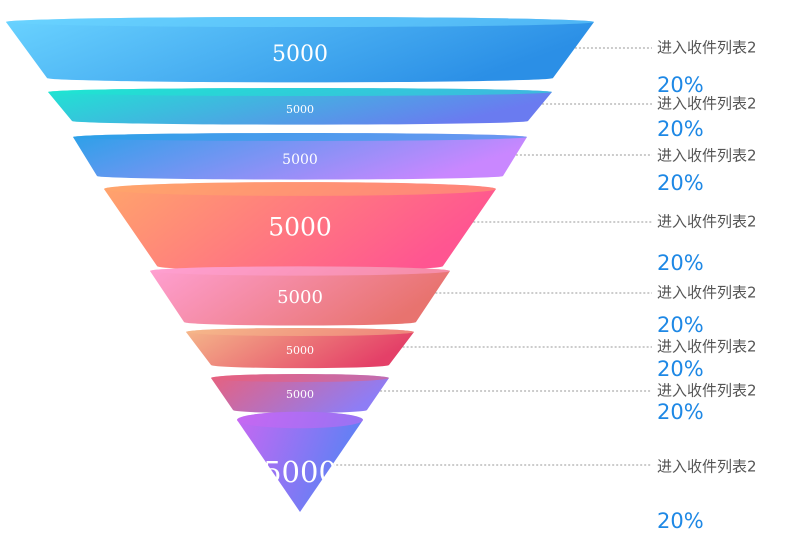 This screenshot has width=800, height=557. I want to click on funnel-value-6: 5000, so click(300, 350).